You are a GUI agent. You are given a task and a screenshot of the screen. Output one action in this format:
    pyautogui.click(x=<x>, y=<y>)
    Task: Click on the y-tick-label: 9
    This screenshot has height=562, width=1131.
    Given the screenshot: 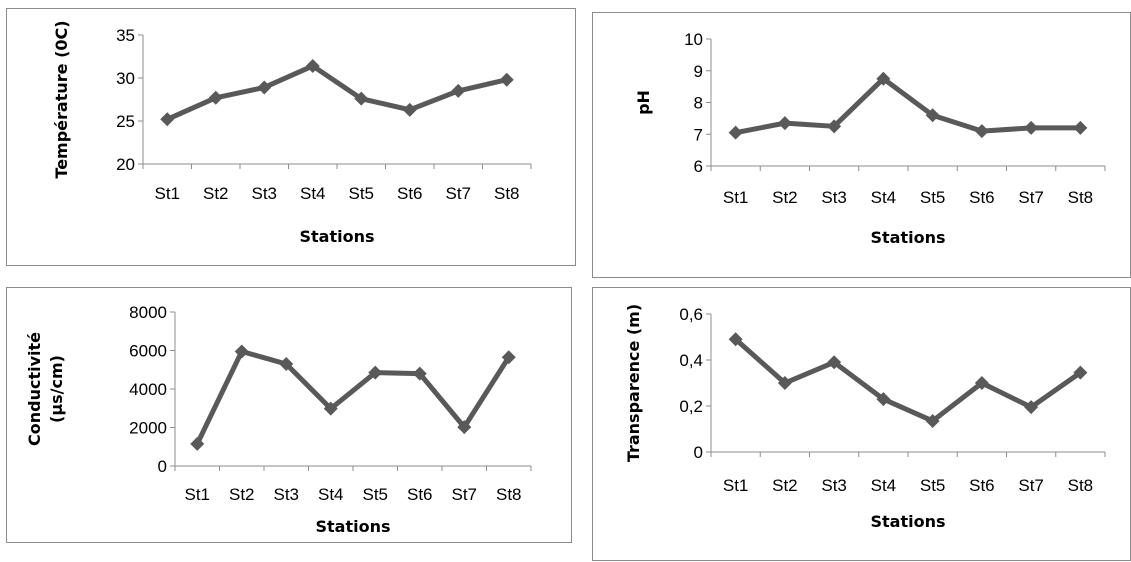 What is the action you would take?
    pyautogui.click(x=698, y=71)
    